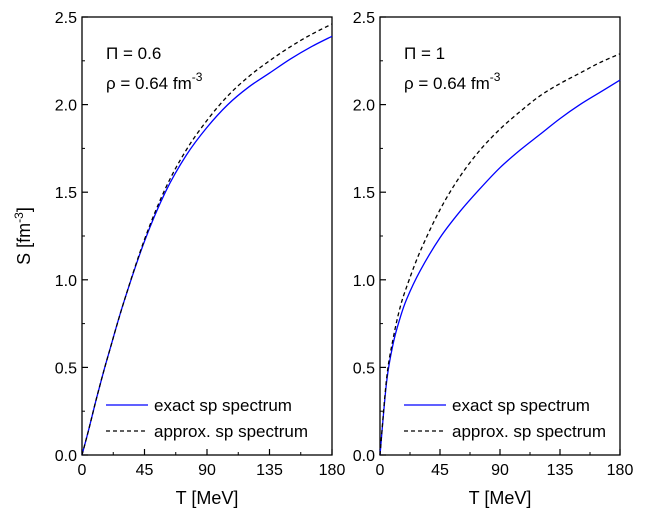 Image resolution: width=646 pixels, height=513 pixels. I want to click on y-axis-title: S [fm-3], so click(23, 236).